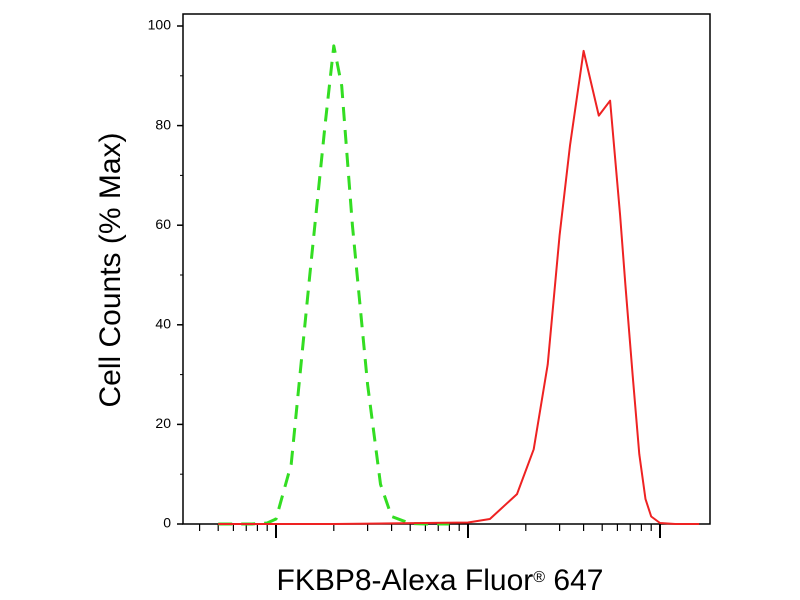 This screenshot has height=600, width=800. Describe the element at coordinates (163, 124) in the screenshot. I see `y-tick-label: 80` at that location.